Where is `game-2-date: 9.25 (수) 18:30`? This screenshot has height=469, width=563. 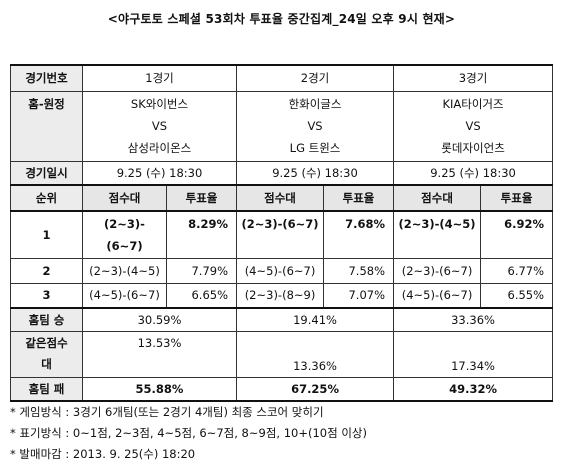 game-2-date: 9.25 (수) 18:30 is located at coordinates (315, 173).